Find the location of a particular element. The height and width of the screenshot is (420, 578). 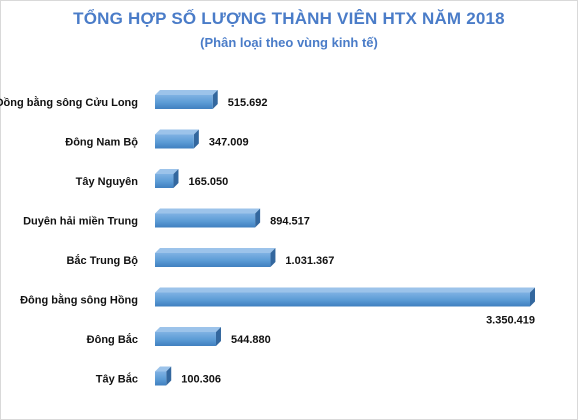

category-label: Duyên hải miền Trung is located at coordinates (80, 222).